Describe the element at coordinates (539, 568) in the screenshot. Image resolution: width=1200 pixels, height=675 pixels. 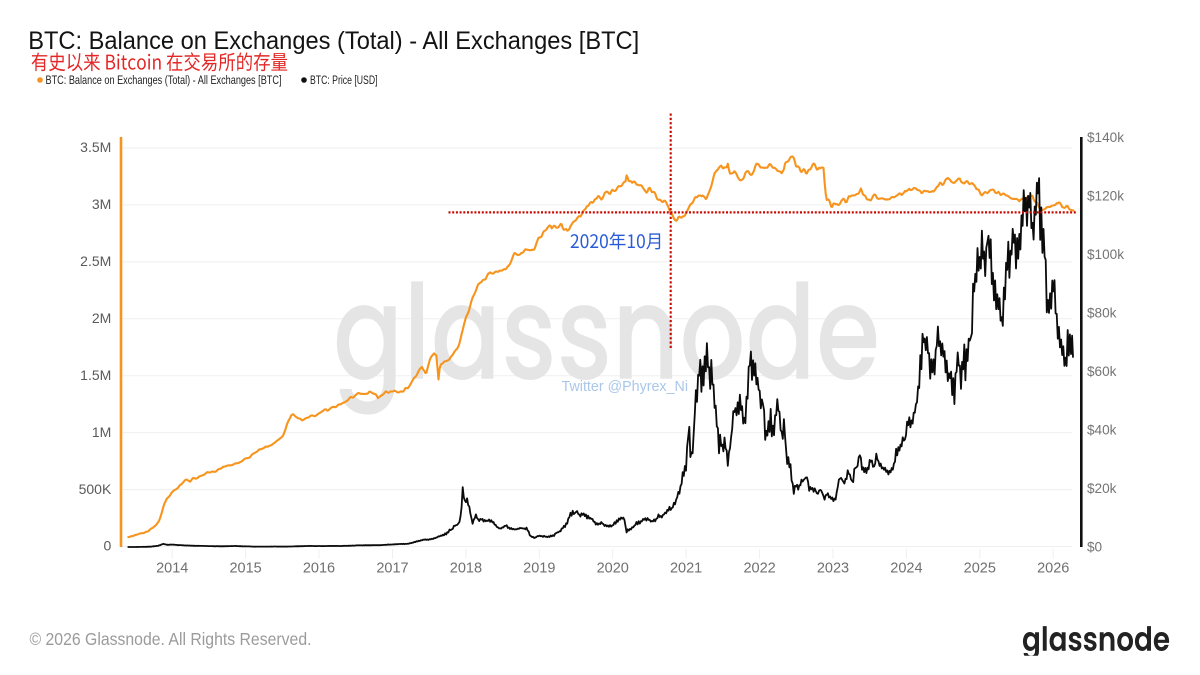
I see `svg-text: 2019` at that location.